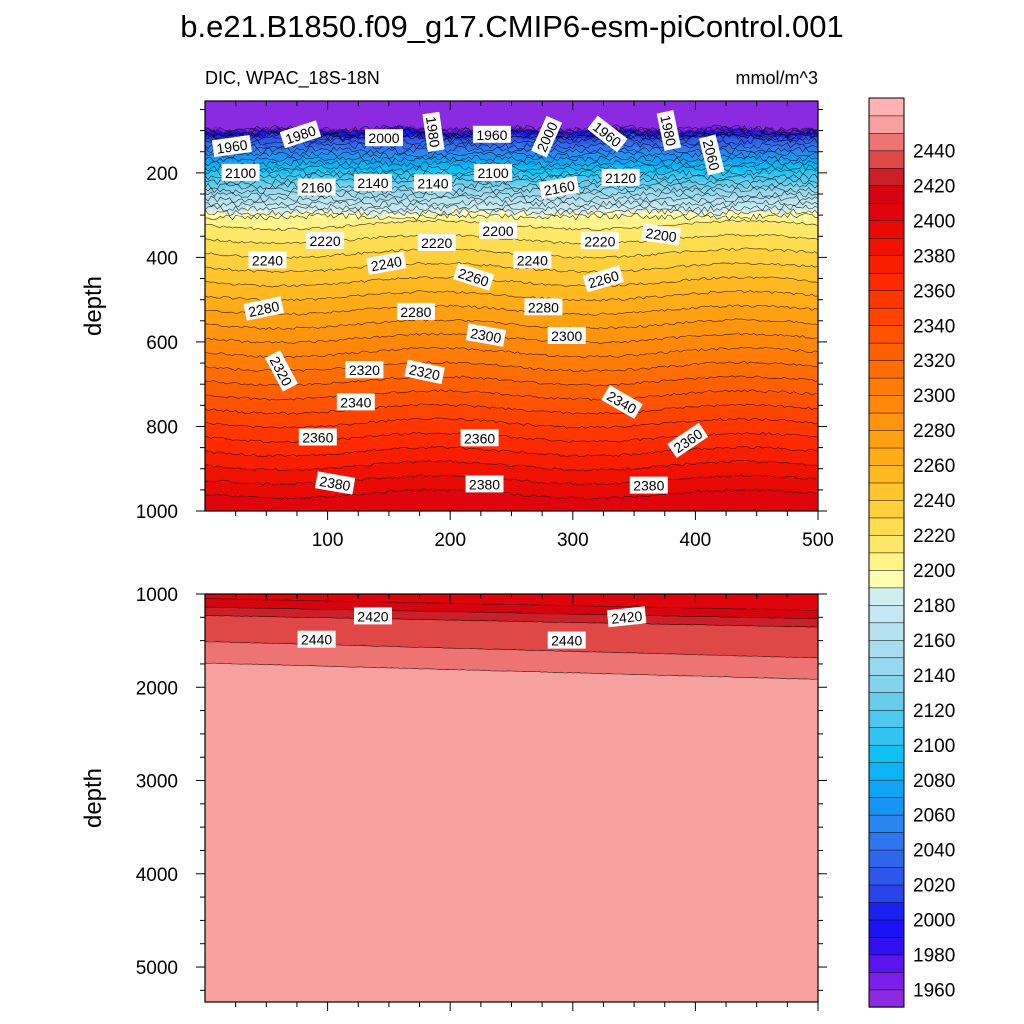 The width and height of the screenshot is (1024, 1024). I want to click on colorbar-tick-label: 2360, so click(934, 291).